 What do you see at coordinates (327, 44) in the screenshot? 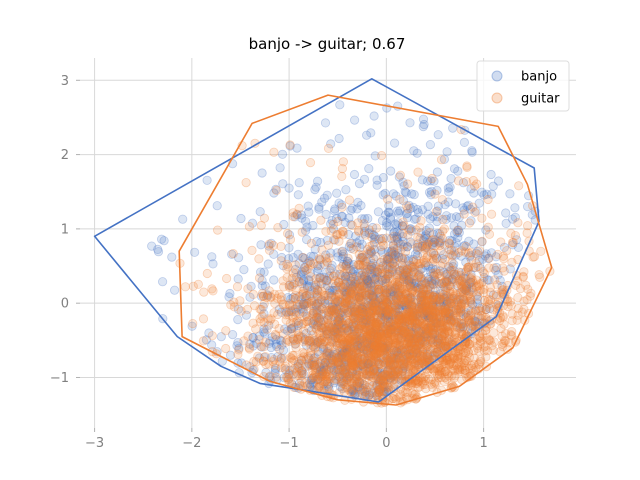
I see `chart-title: banjo -> guitar; 0.67` at bounding box center [327, 44].